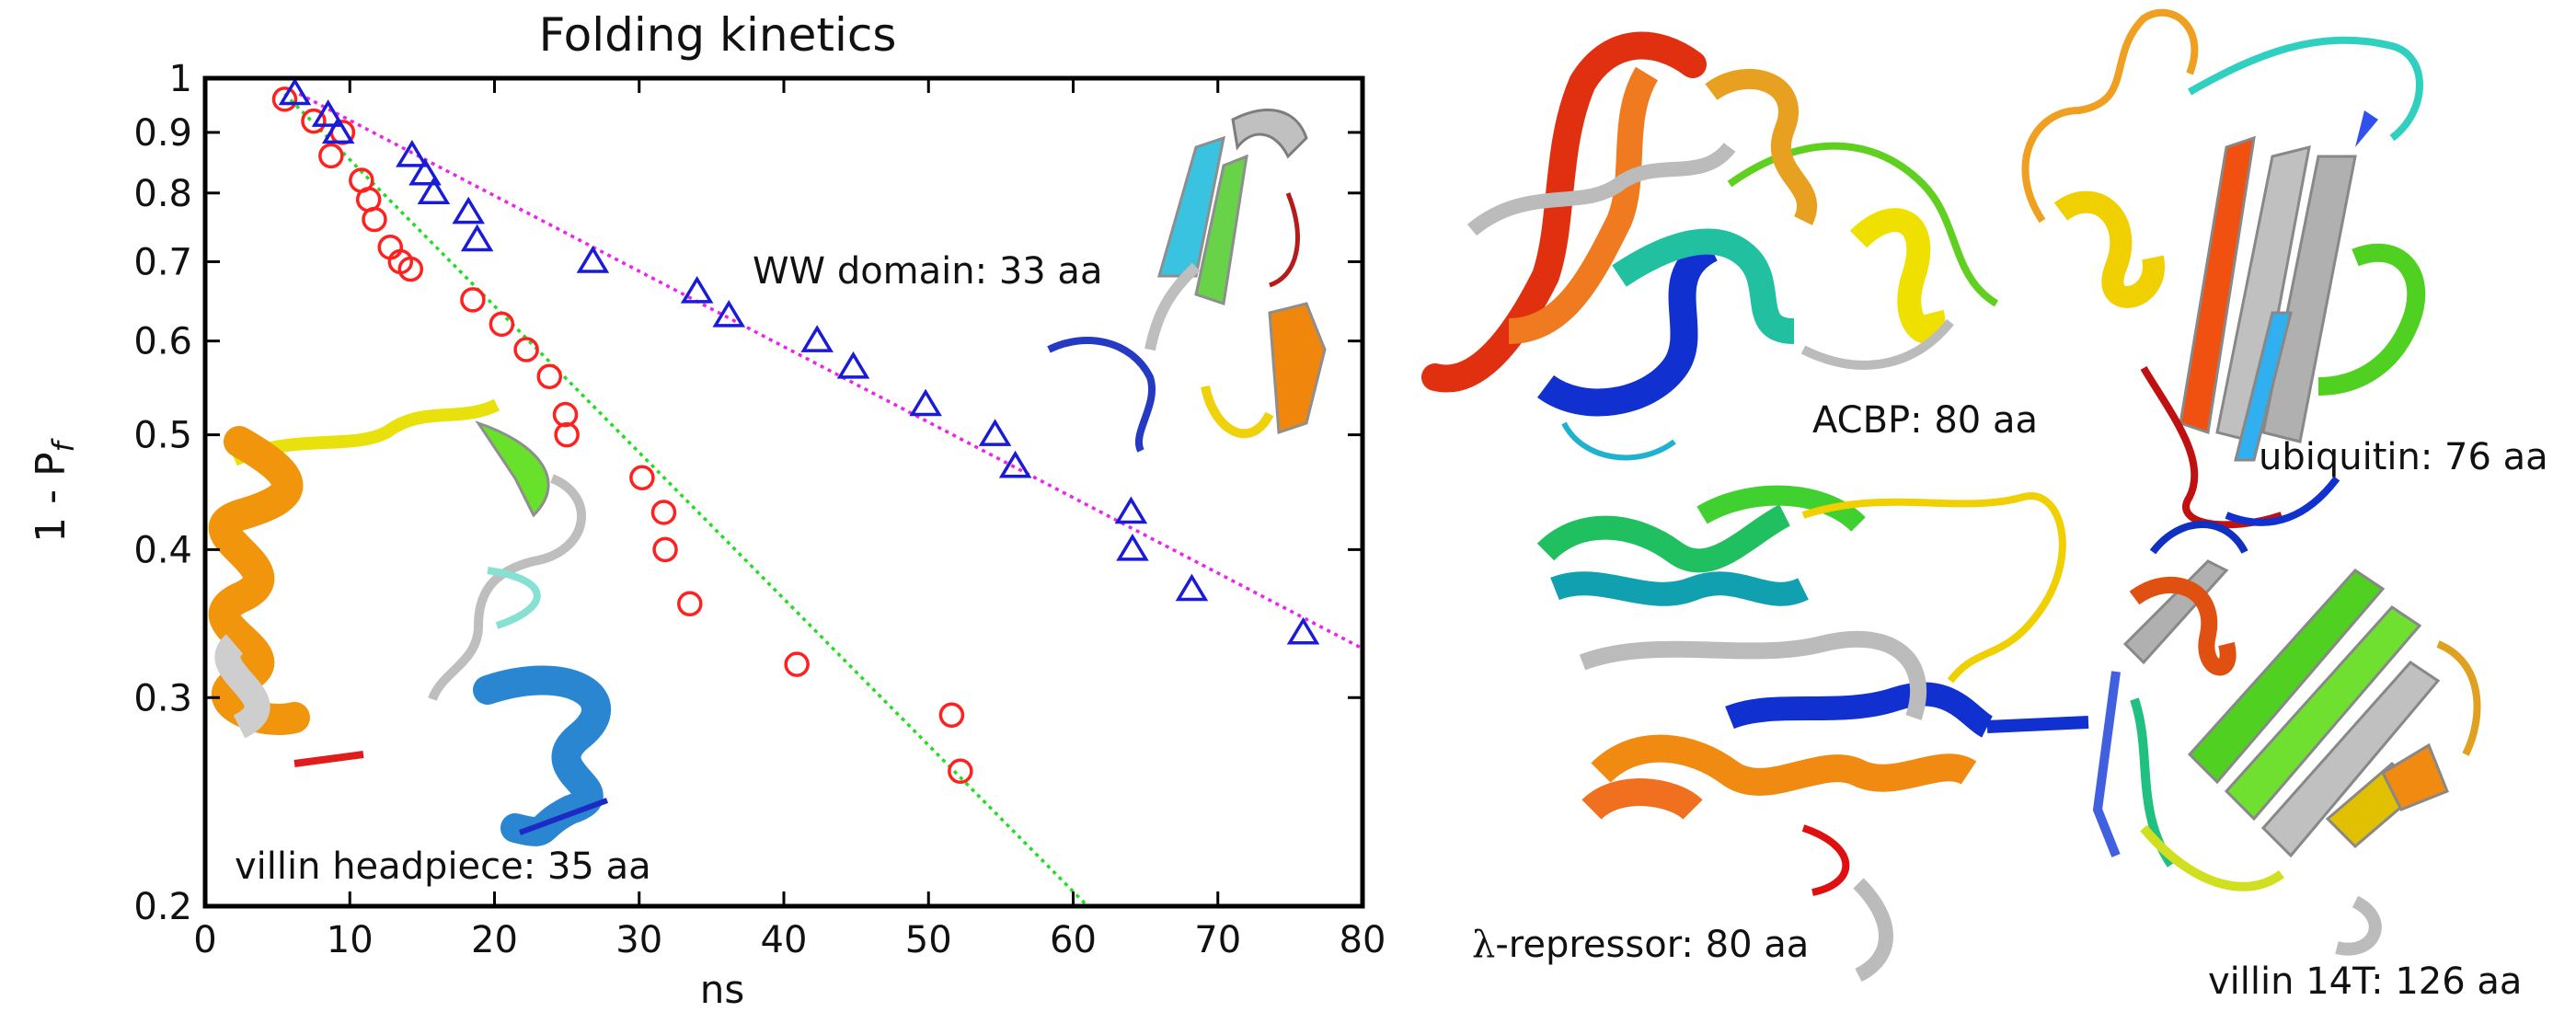  What do you see at coordinates (51, 497) in the screenshot?
I see `y-axis-label-main: 1 - P` at bounding box center [51, 497].